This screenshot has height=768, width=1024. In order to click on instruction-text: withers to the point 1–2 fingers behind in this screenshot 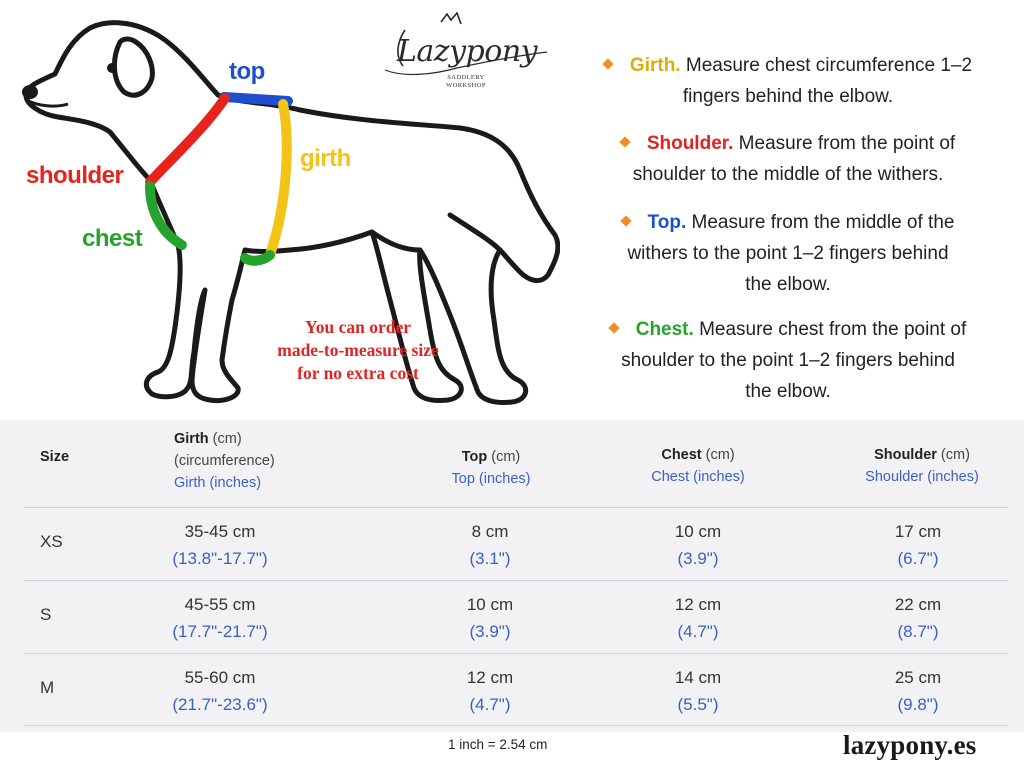, I will do `click(788, 253)`.